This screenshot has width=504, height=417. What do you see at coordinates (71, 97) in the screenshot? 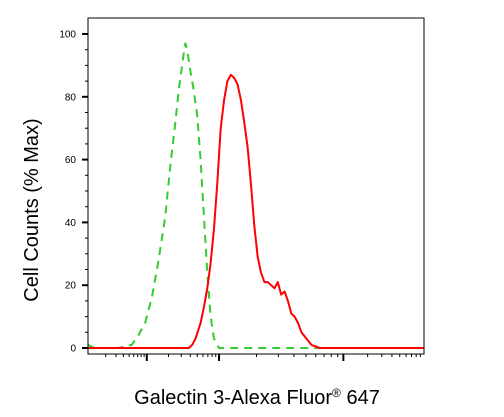
I see `y-tick-label: 80` at bounding box center [71, 97].